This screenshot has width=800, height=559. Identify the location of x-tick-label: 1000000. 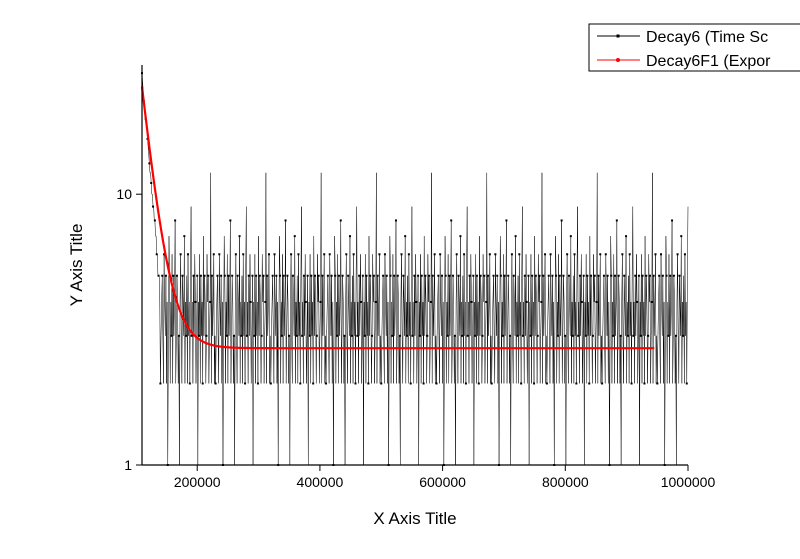
(688, 482).